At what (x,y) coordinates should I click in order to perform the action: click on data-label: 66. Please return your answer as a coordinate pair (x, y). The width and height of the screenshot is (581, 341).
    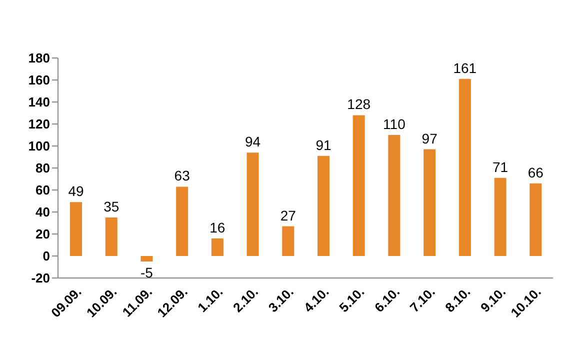
    Looking at the image, I should click on (536, 172).